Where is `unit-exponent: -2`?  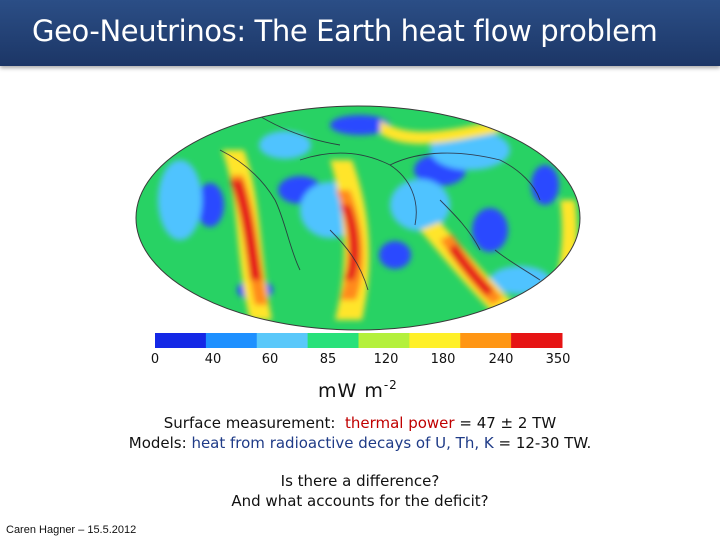
unit-exponent: -2 is located at coordinates (390, 385).